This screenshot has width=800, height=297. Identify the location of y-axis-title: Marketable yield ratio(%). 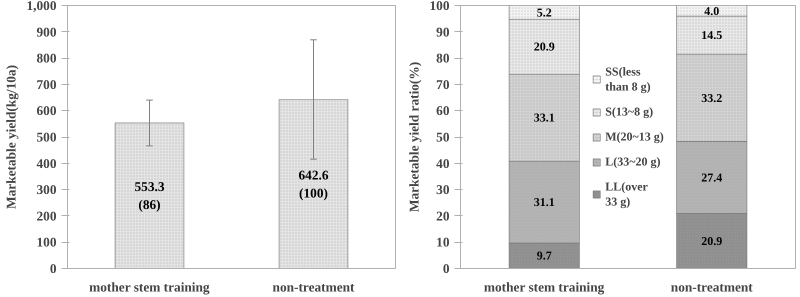
(414, 137).